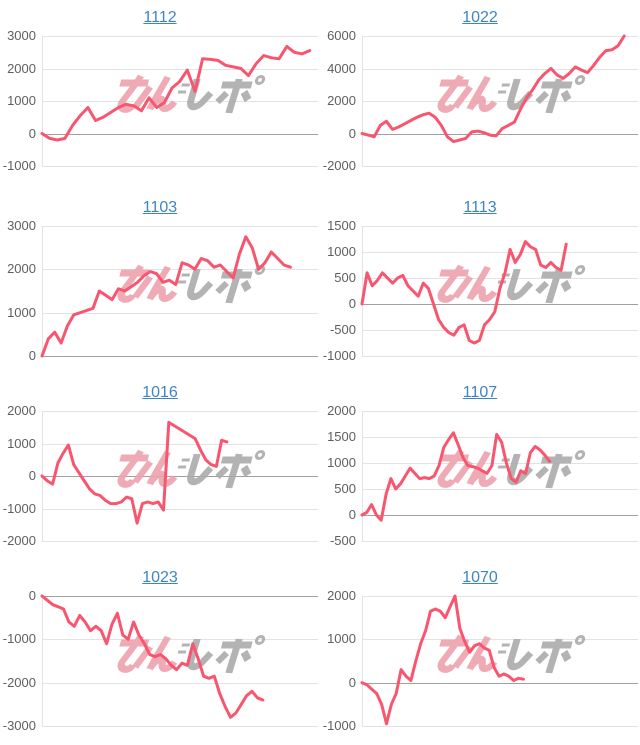  I want to click on machine-number-link: 1023, so click(160, 577).